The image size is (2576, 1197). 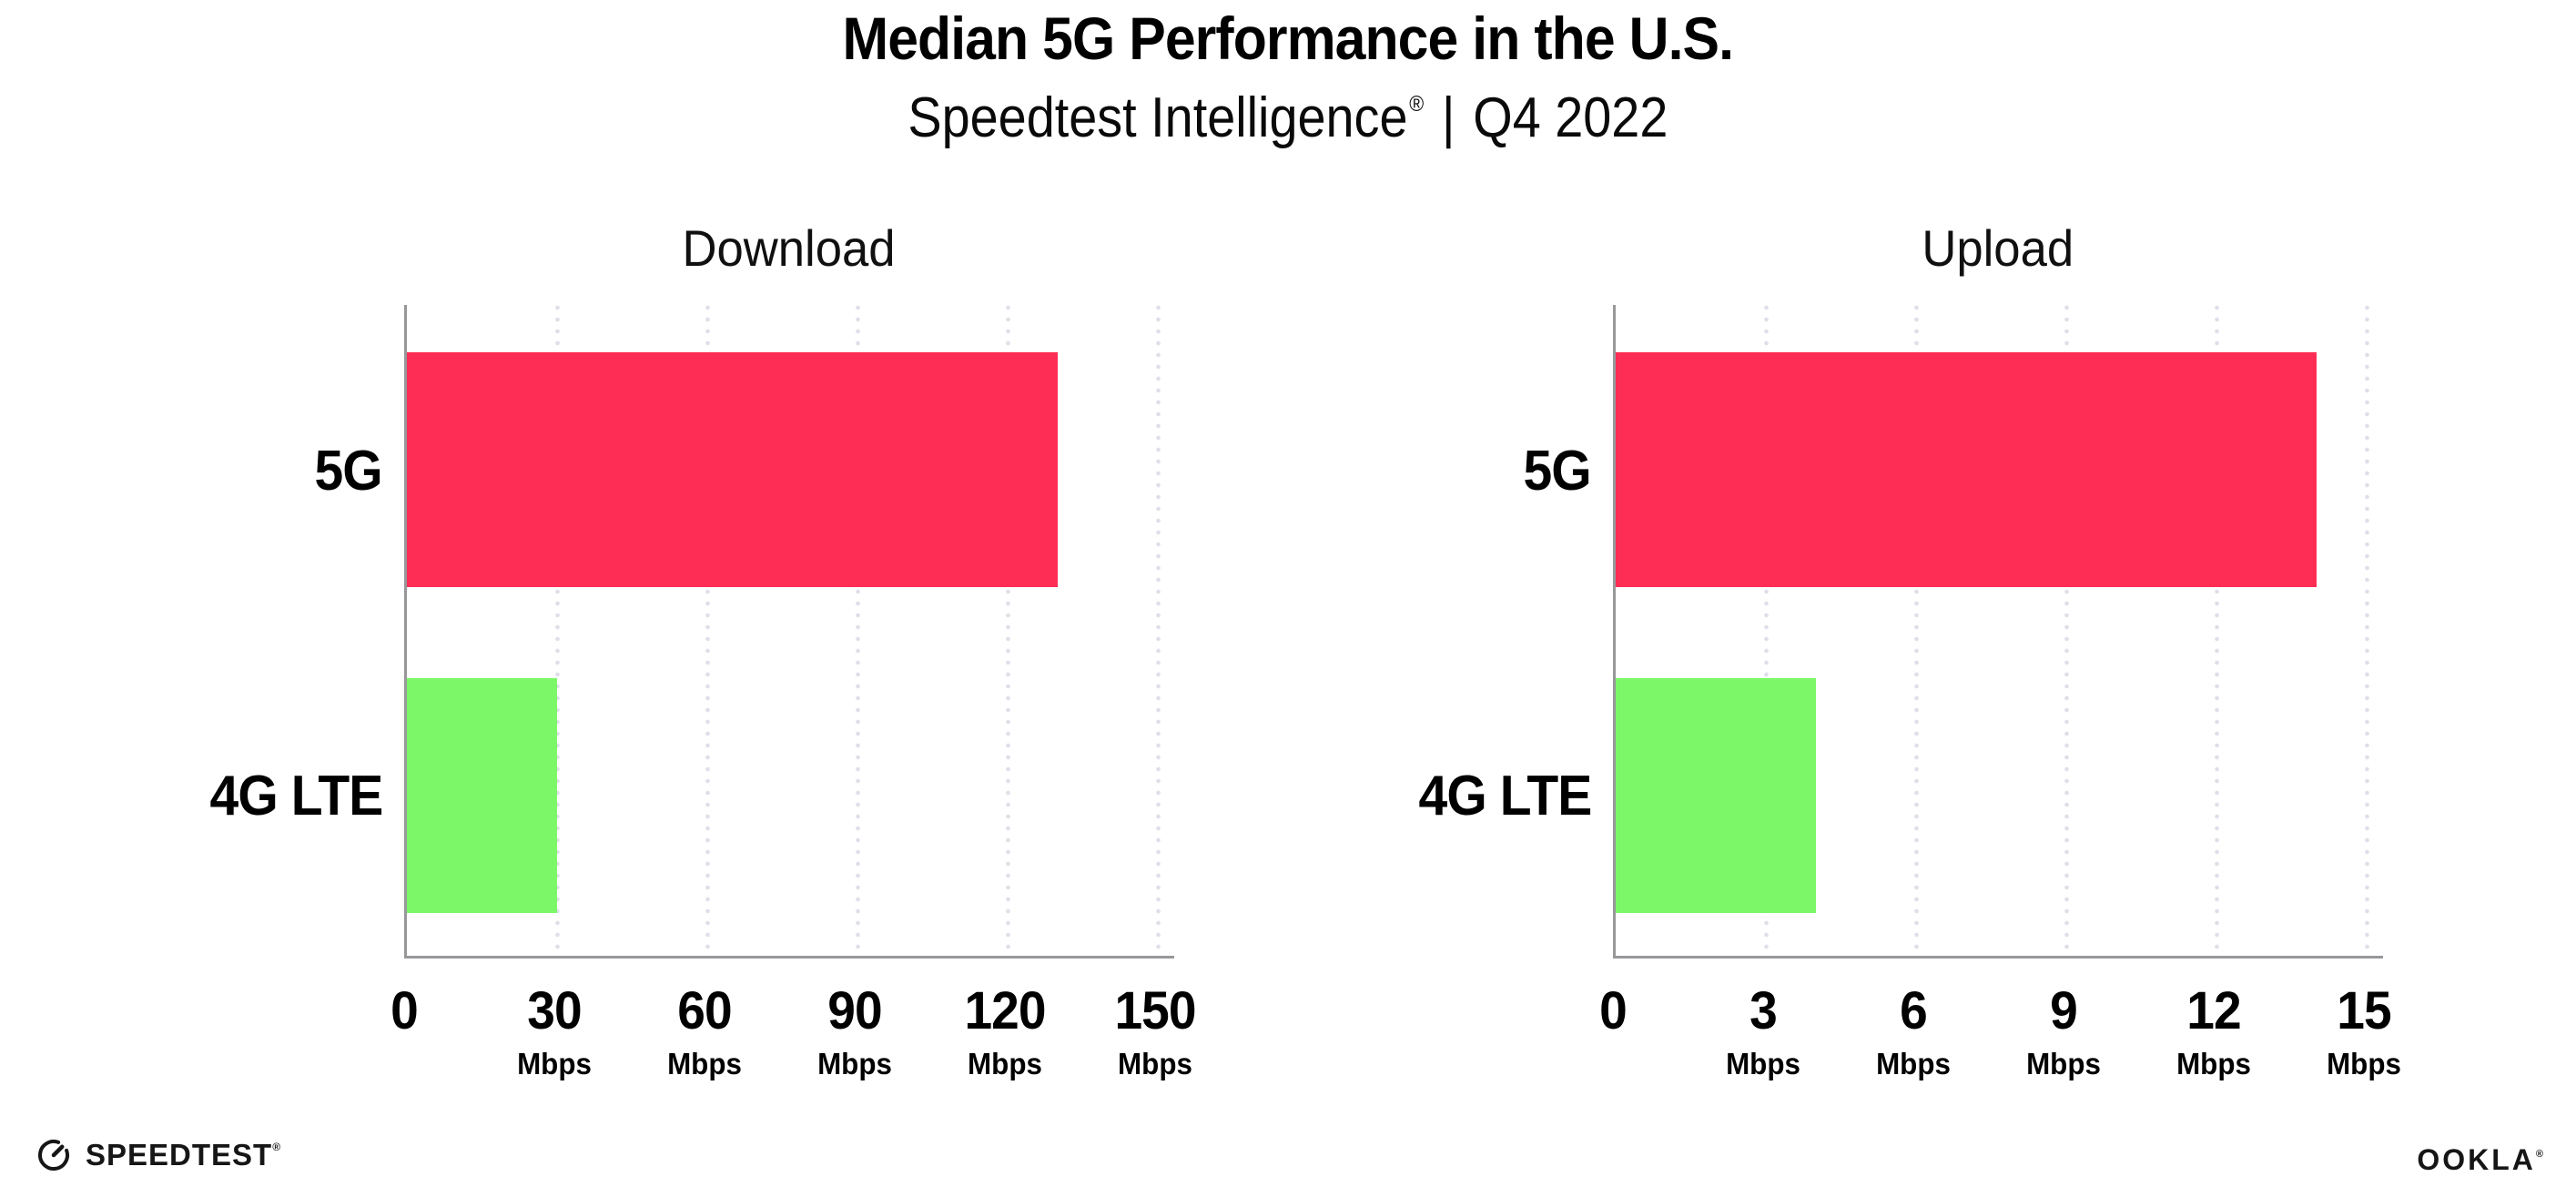 I want to click on bar-5g-download, so click(x=732, y=470).